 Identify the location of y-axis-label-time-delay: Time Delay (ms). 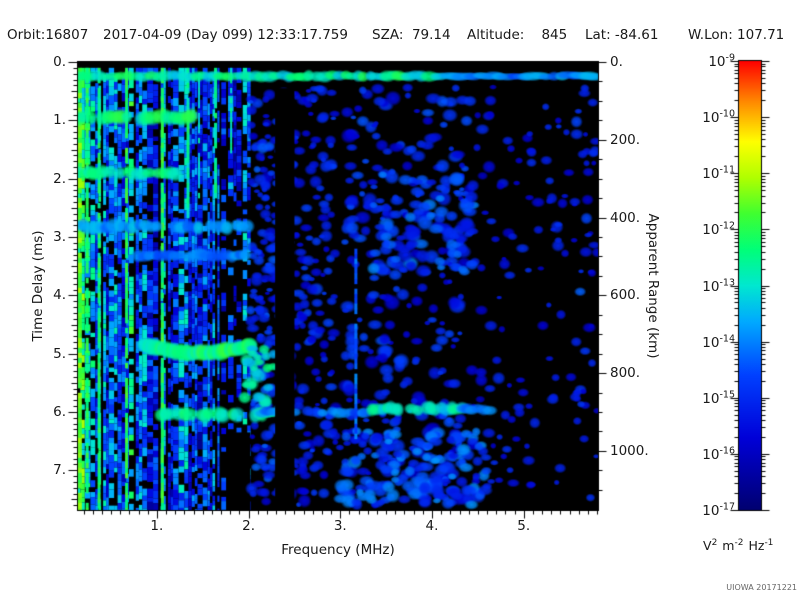
(38, 286).